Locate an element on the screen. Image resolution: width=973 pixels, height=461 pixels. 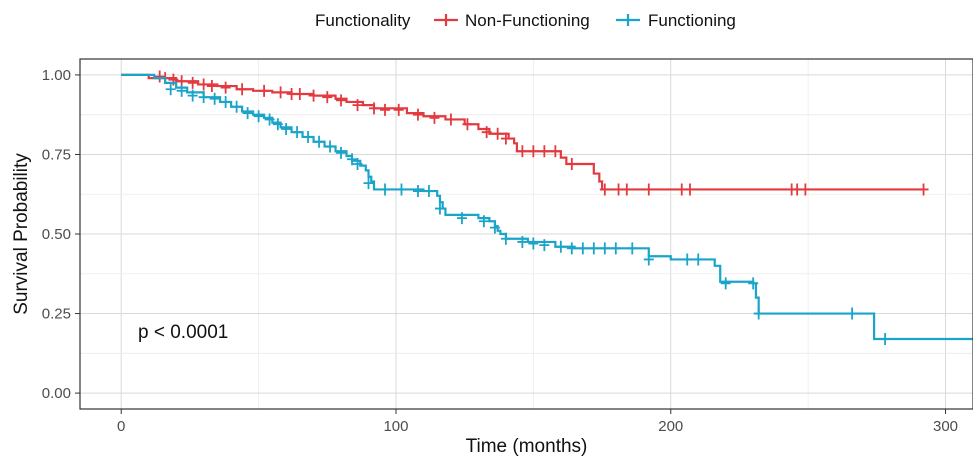
legend-item-non-functioning: Non-Functioning is located at coordinates (512, 20).